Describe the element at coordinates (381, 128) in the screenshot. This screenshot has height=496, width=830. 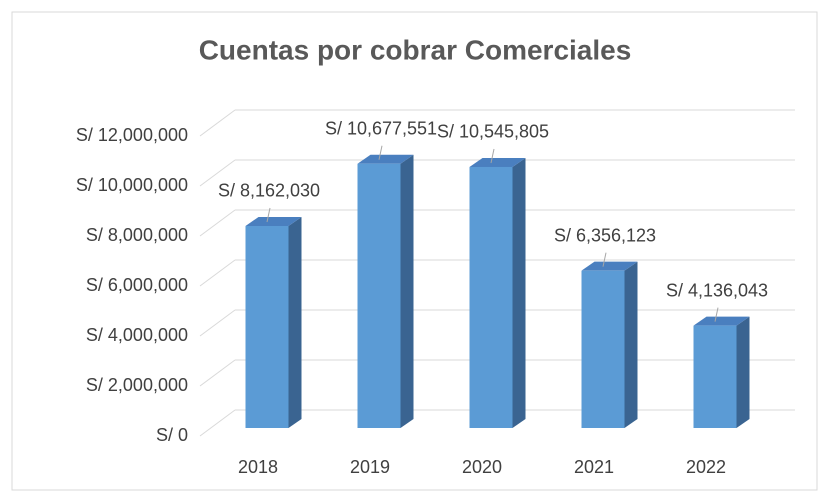
I see `data-label: S/ 10,677,551` at that location.